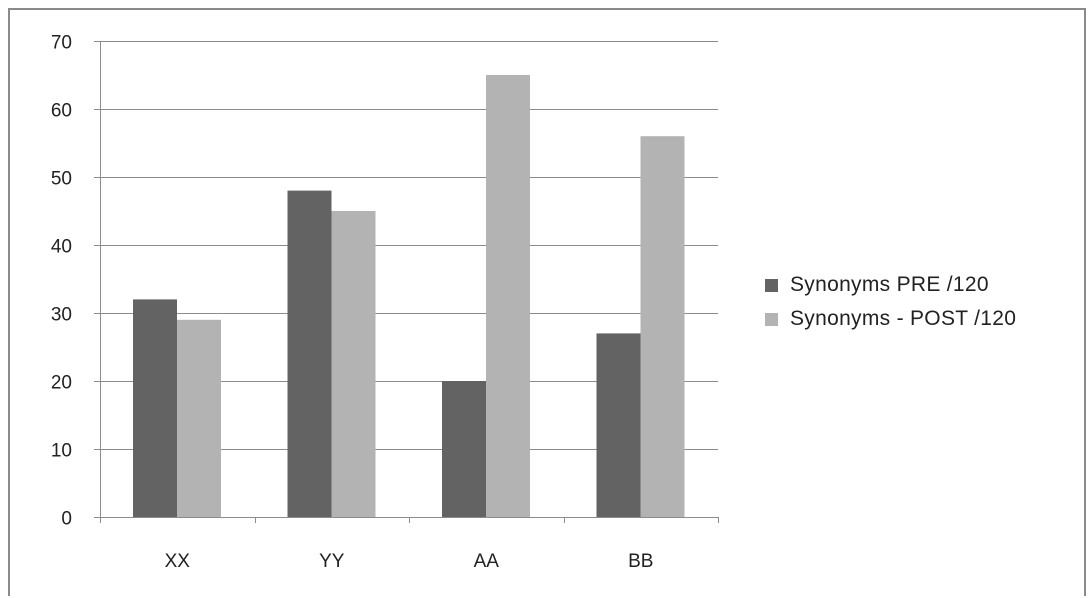  What do you see at coordinates (903, 318) in the screenshot?
I see `legend-label-post: Synonyms - POST /120` at bounding box center [903, 318].